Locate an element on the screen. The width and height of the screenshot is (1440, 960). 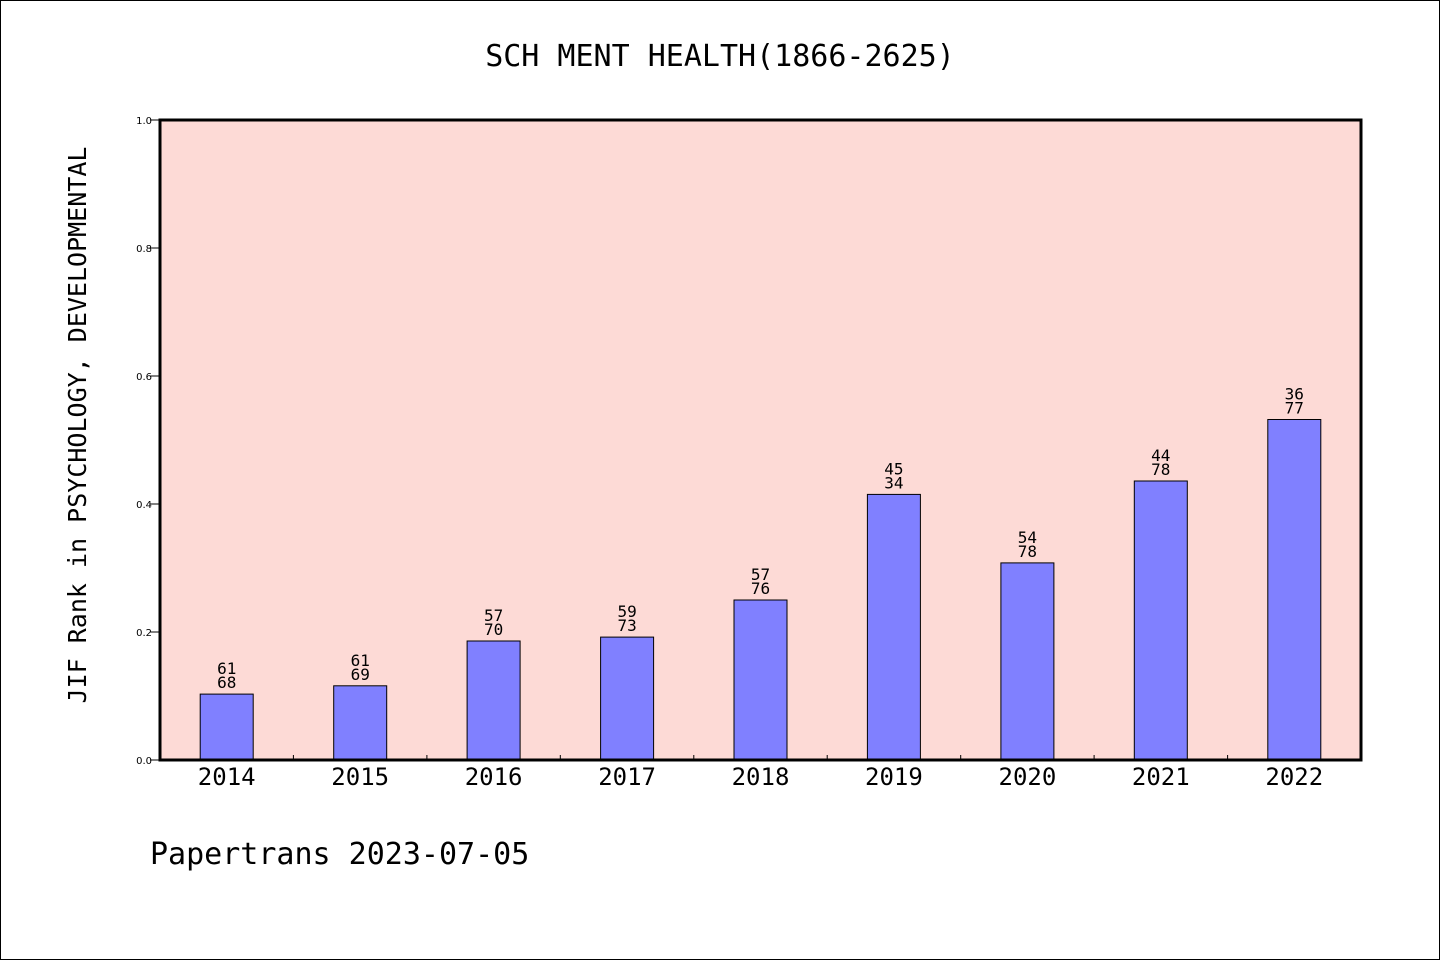
y-tick-label: 0.4 is located at coordinates (144, 505).